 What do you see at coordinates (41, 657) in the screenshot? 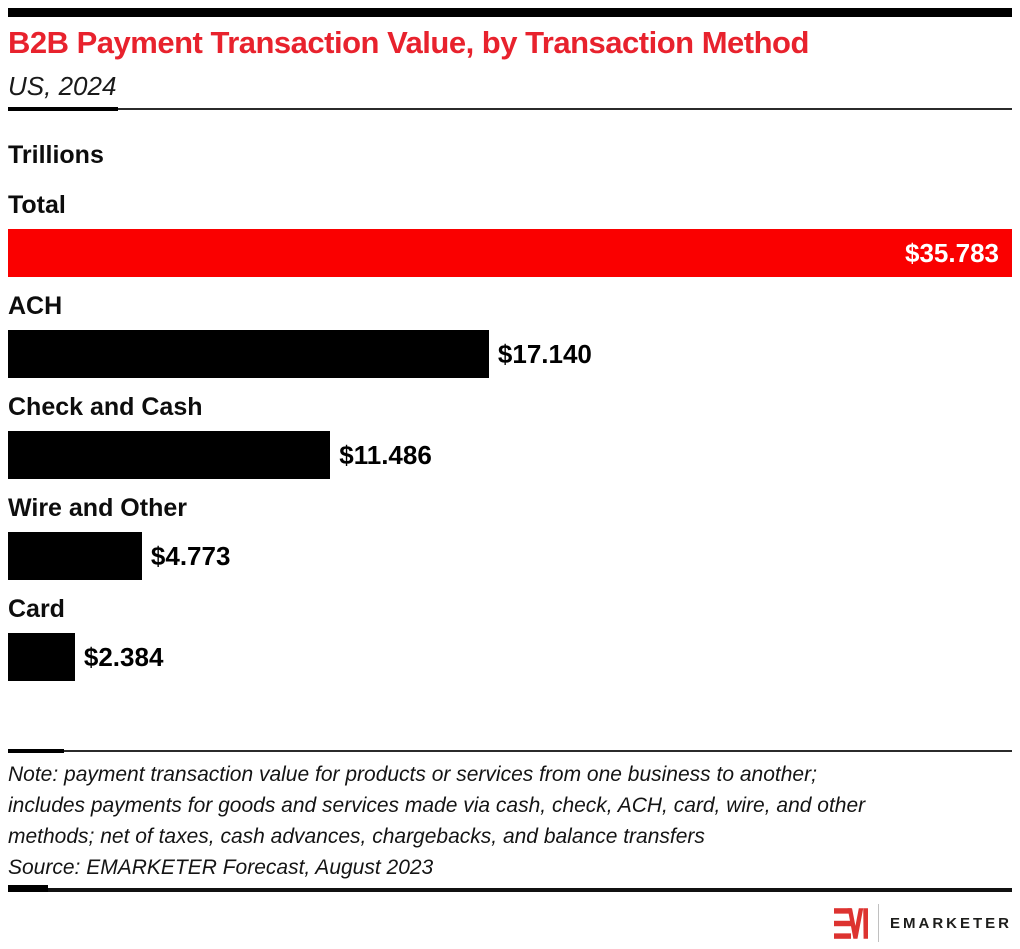
I see `bar-card` at bounding box center [41, 657].